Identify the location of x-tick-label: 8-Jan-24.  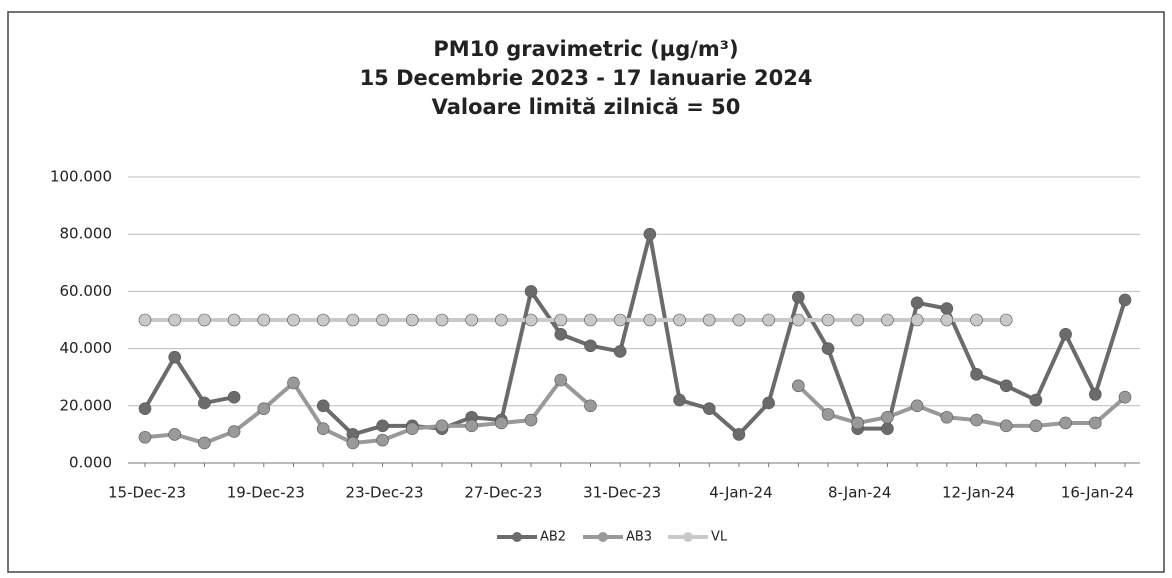
(859, 493).